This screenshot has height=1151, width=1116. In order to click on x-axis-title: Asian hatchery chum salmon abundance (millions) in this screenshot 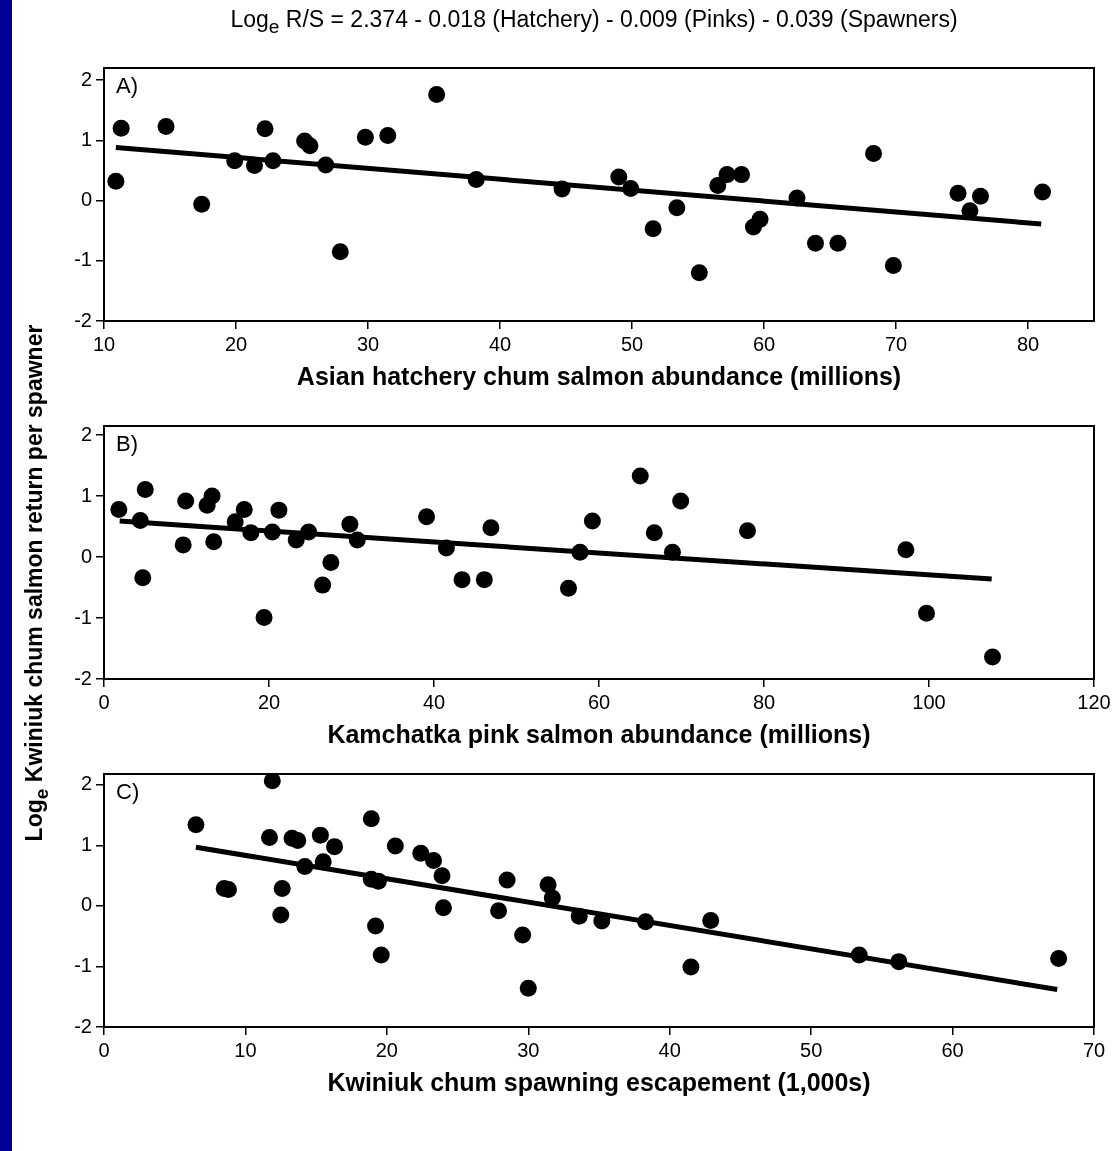, I will do `click(599, 375)`.